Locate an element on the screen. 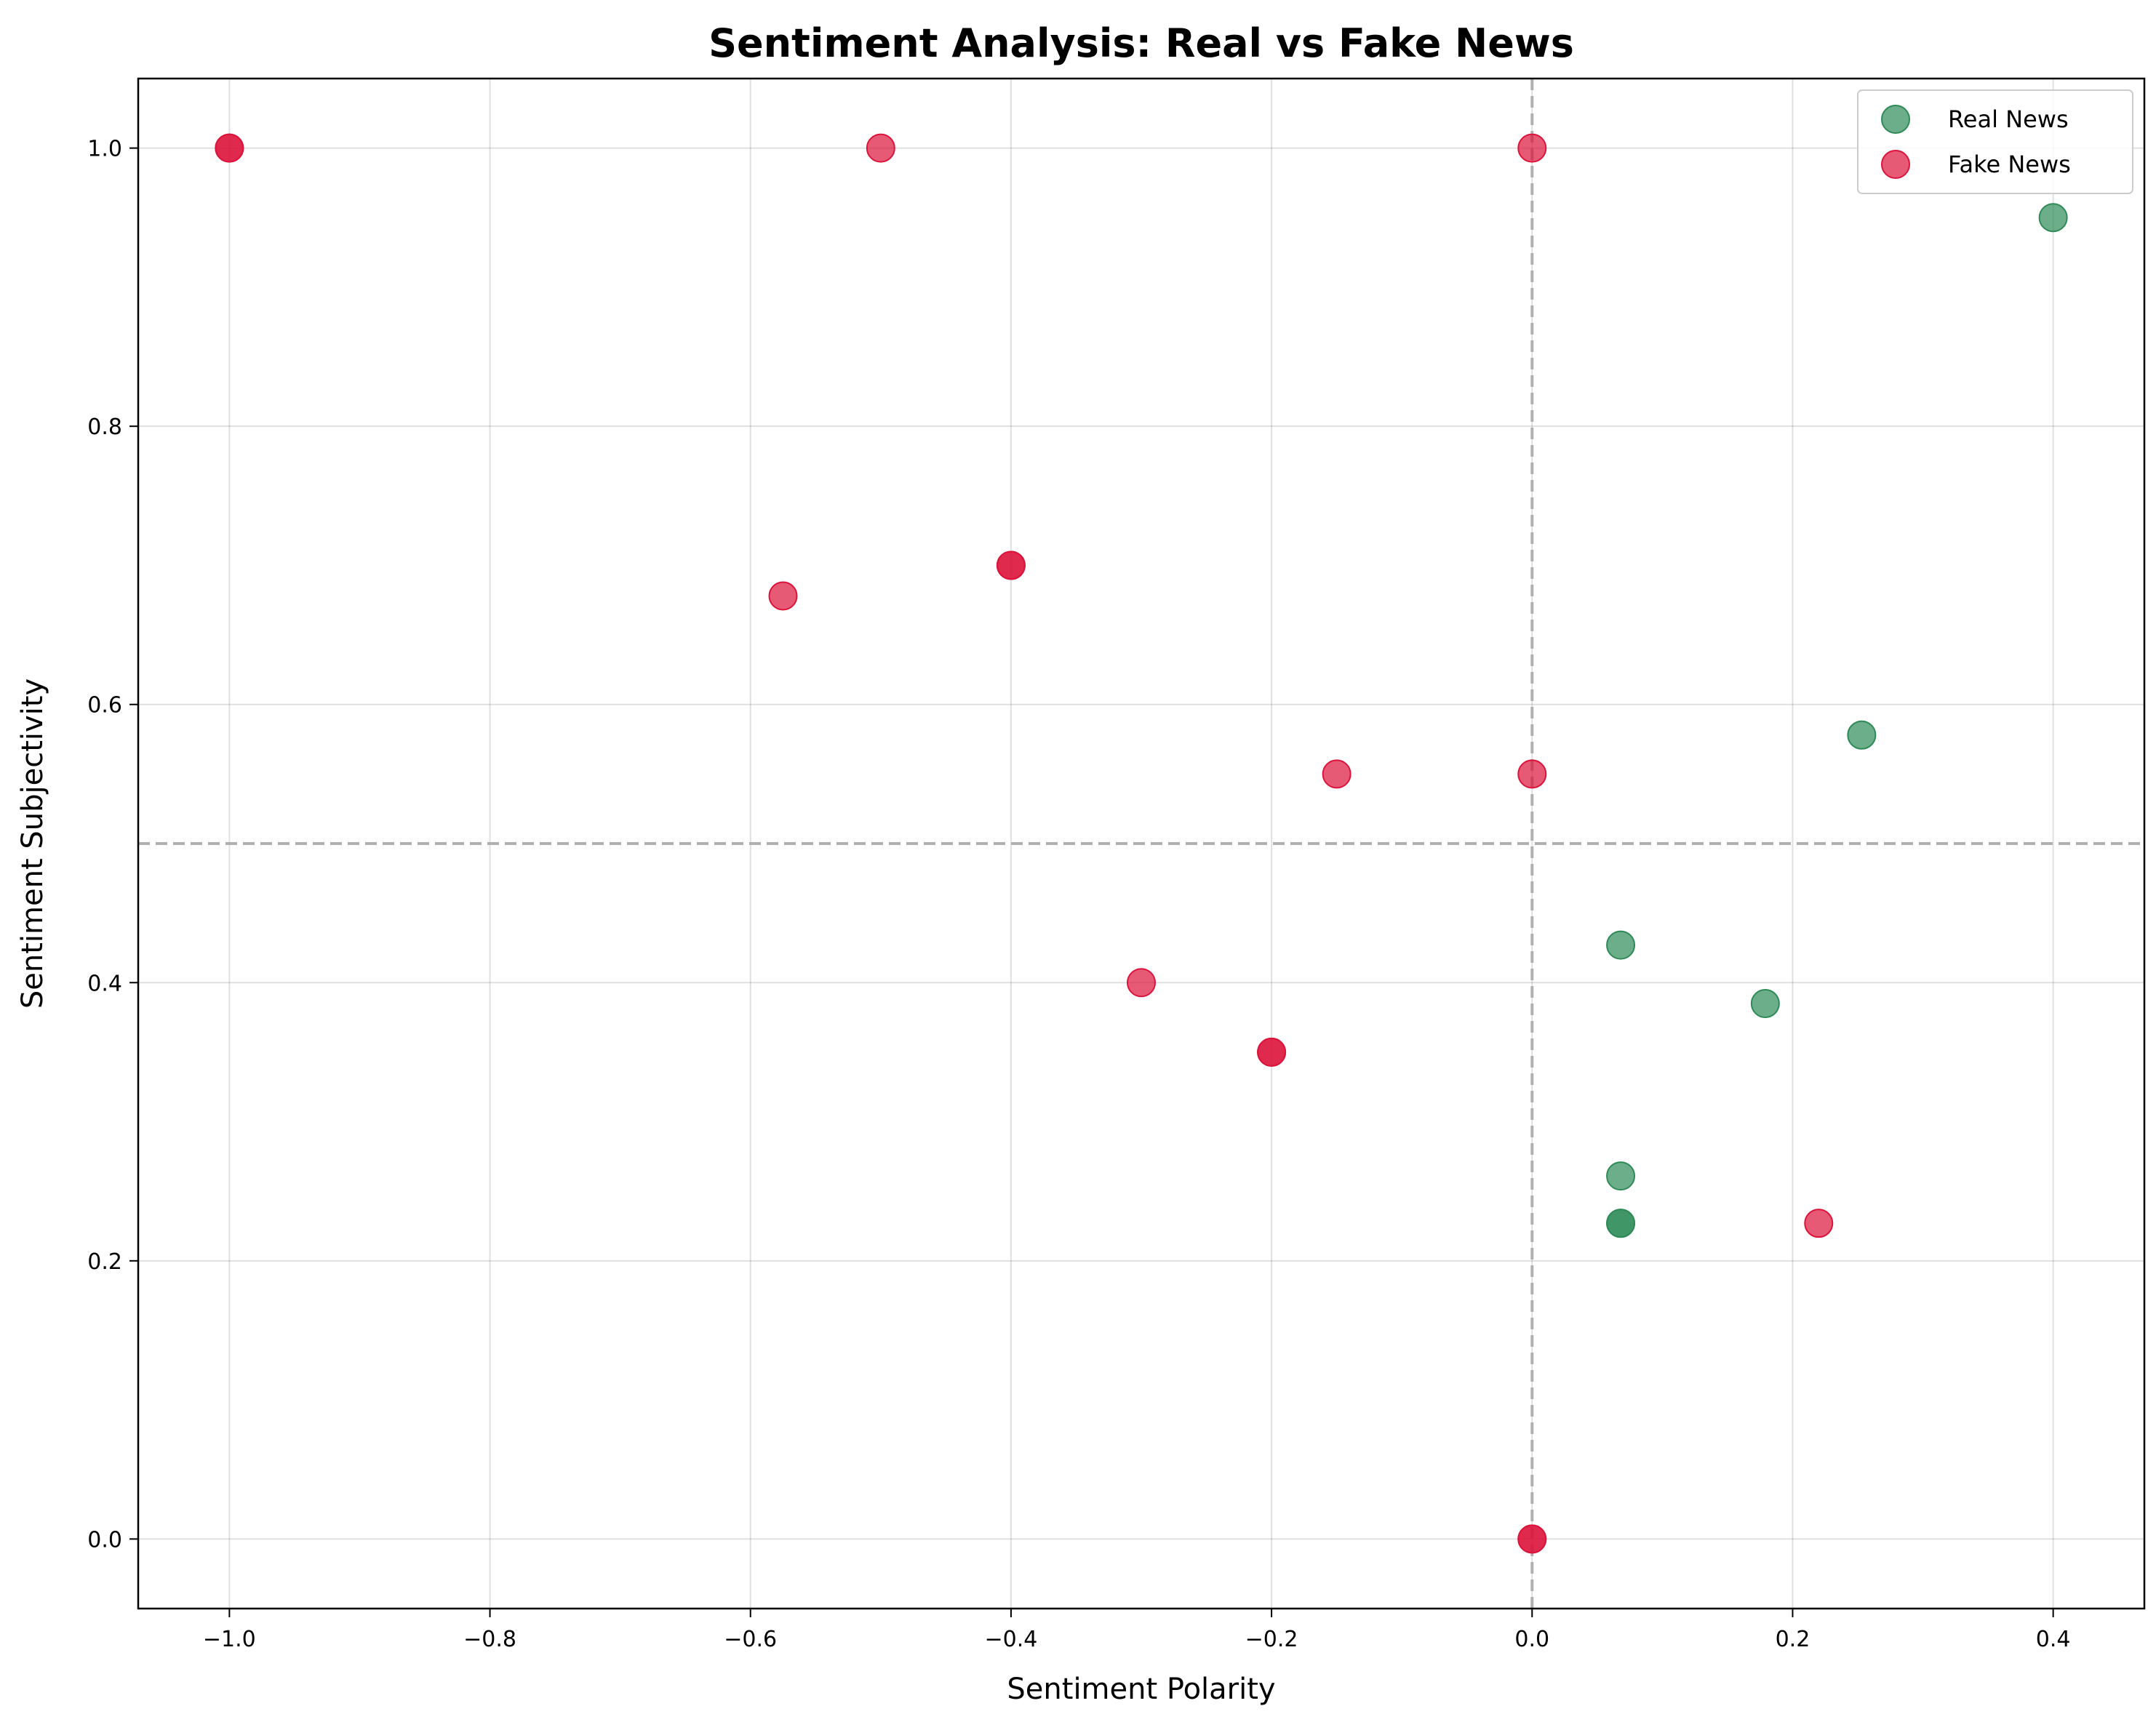 This screenshot has height=1722, width=2156. chart-title: Sentiment Analysis: Real vs Fake News is located at coordinates (1141, 43).